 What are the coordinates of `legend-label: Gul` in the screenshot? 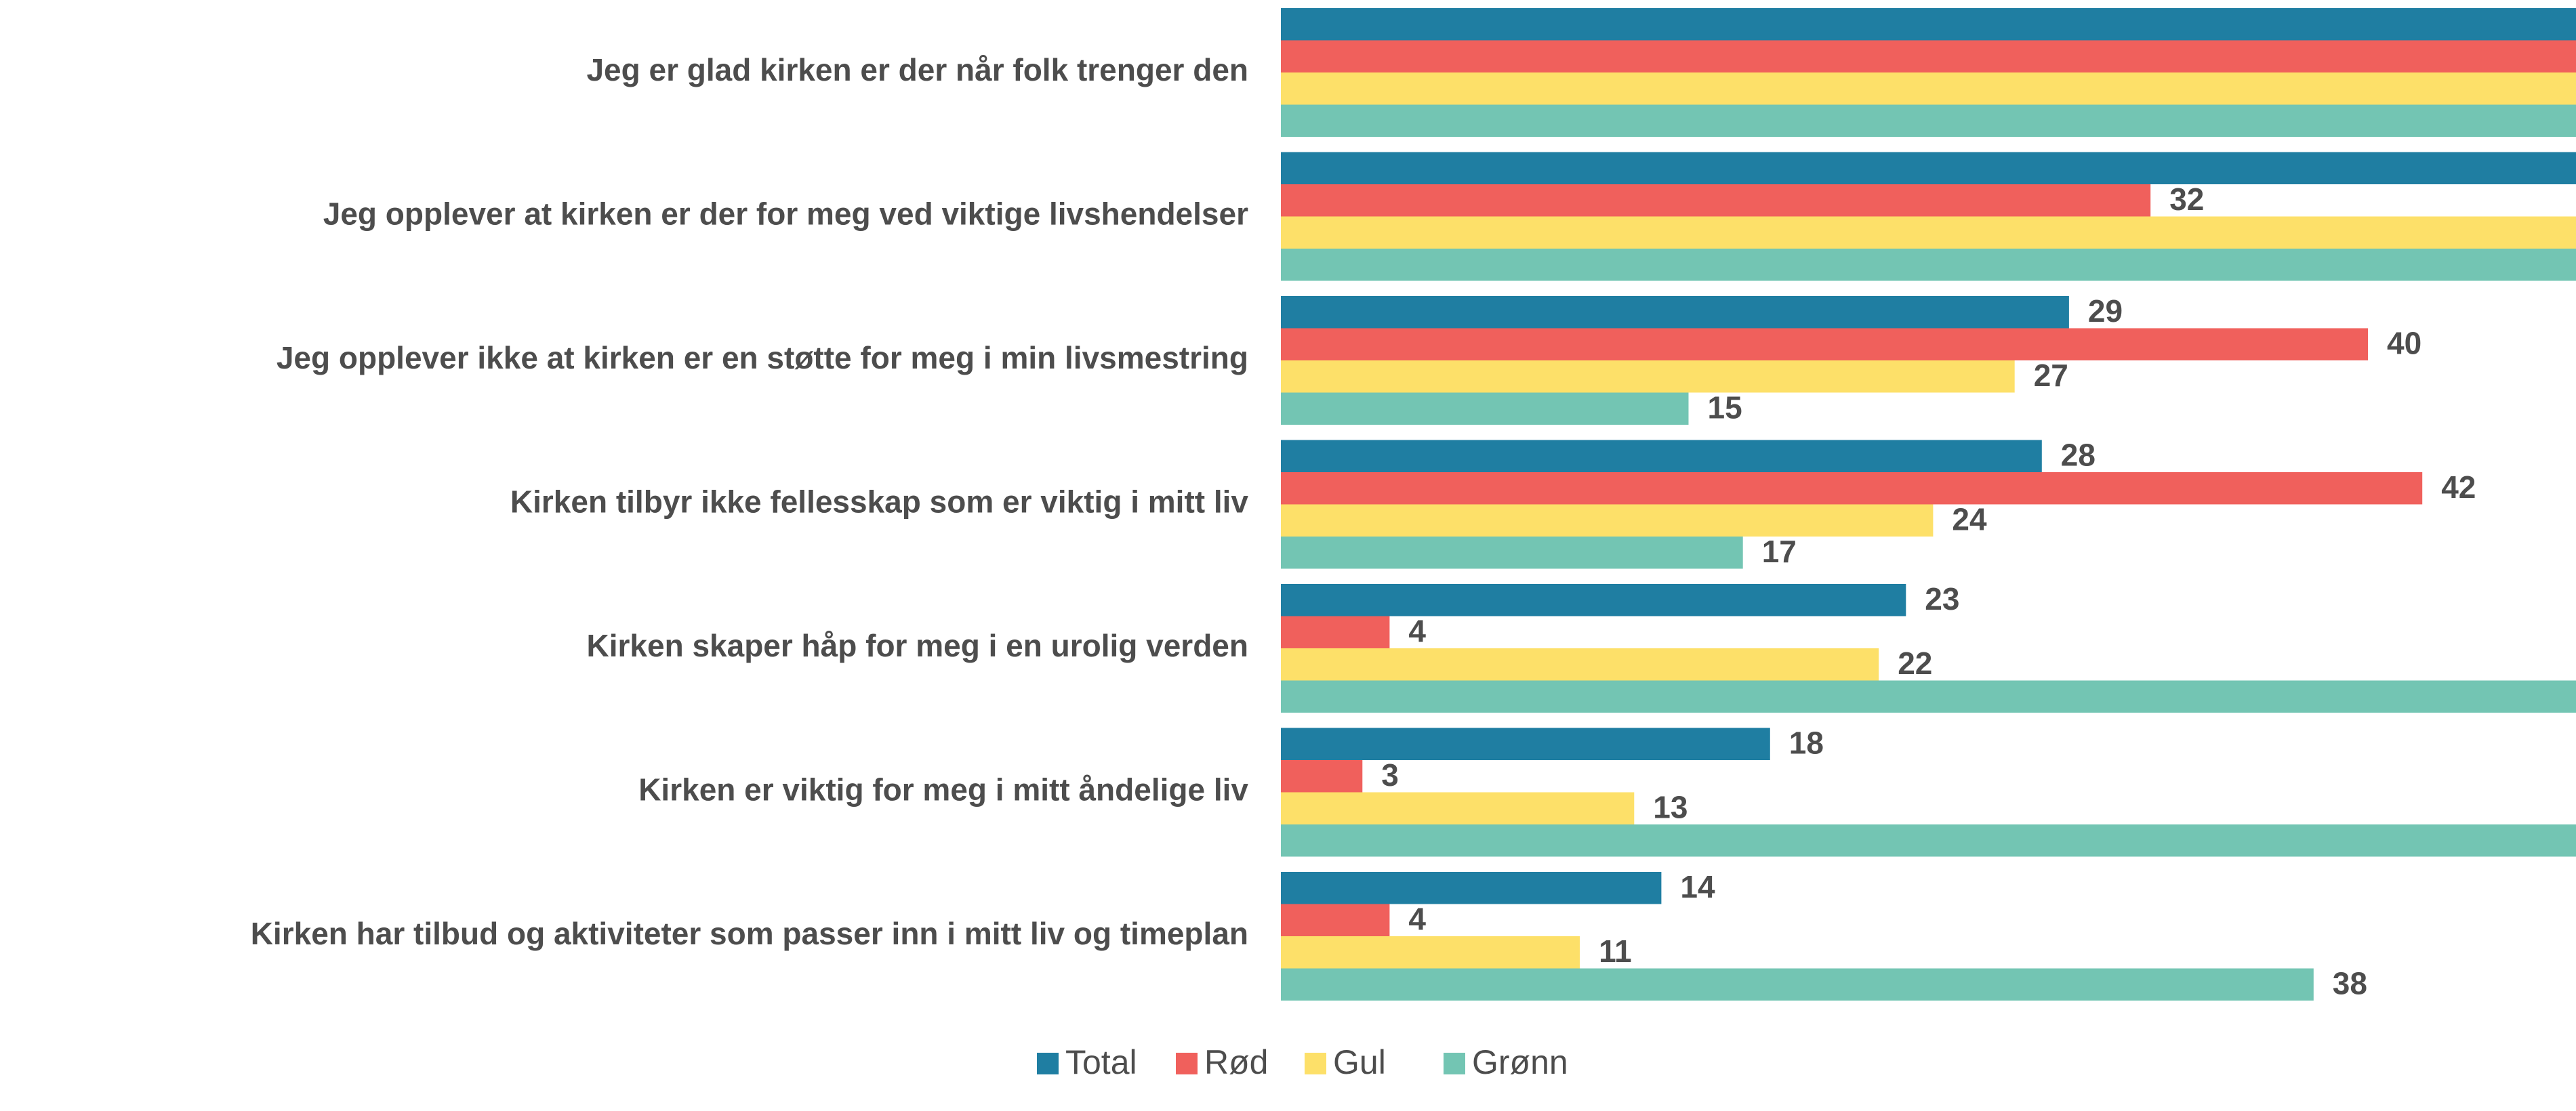 It's located at (1360, 1062).